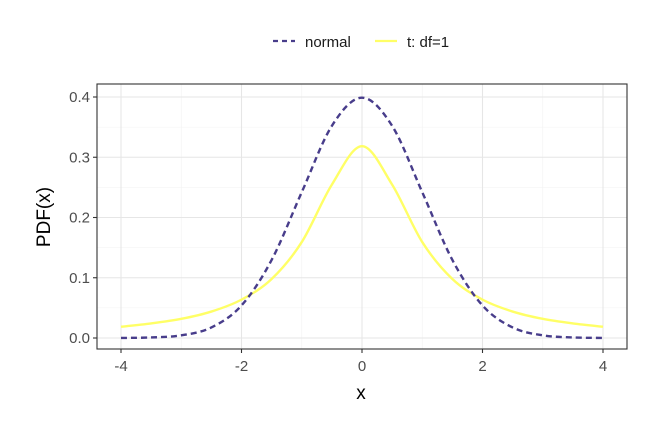  Describe the element at coordinates (241, 366) in the screenshot. I see `x-tick-label: -2` at that location.